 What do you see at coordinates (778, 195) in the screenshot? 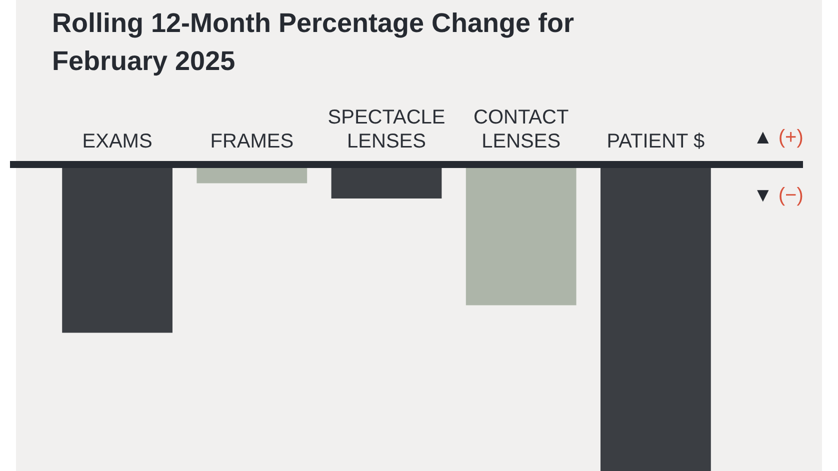
I see `annotation: ▼ (−)` at bounding box center [778, 195].